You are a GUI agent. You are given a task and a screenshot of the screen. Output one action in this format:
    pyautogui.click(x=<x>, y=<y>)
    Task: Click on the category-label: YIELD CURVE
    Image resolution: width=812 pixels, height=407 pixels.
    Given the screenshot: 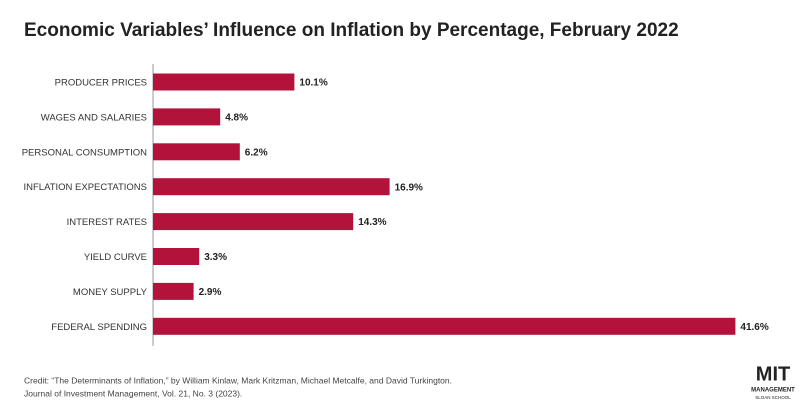 What is the action you would take?
    pyautogui.click(x=115, y=257)
    